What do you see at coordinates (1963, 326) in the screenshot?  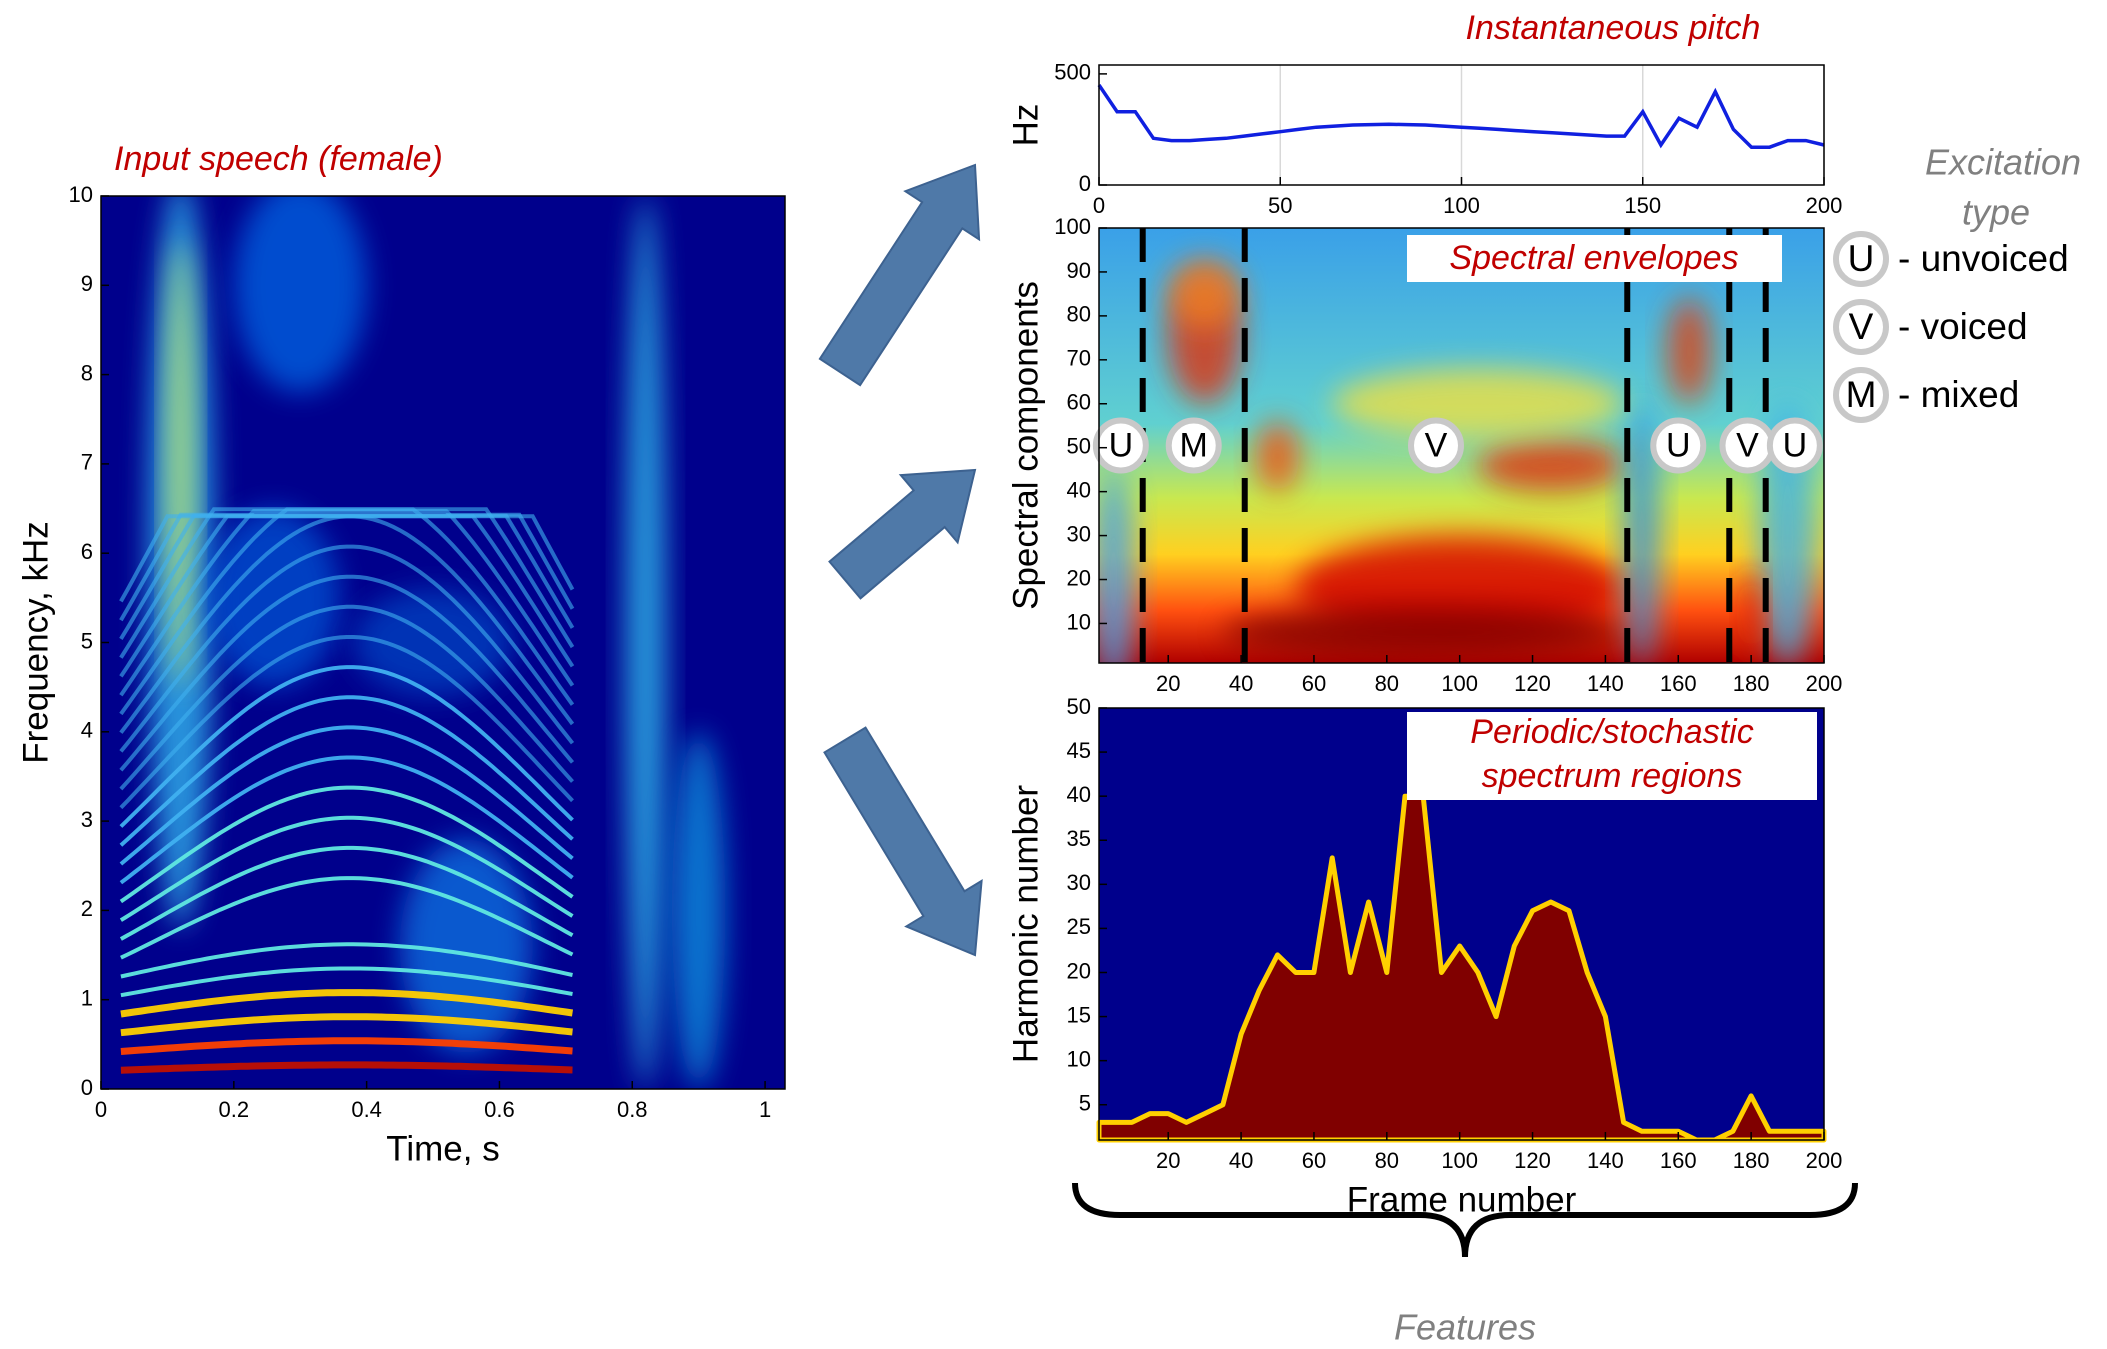 I see `legend-label: - voiced` at bounding box center [1963, 326].